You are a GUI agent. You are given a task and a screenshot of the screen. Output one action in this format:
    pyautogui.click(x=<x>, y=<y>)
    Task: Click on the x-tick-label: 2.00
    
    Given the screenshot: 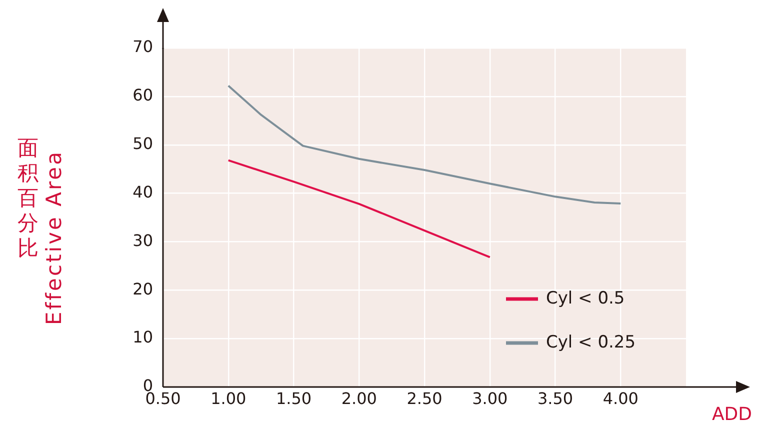 What is the action you would take?
    pyautogui.click(x=359, y=398)
    